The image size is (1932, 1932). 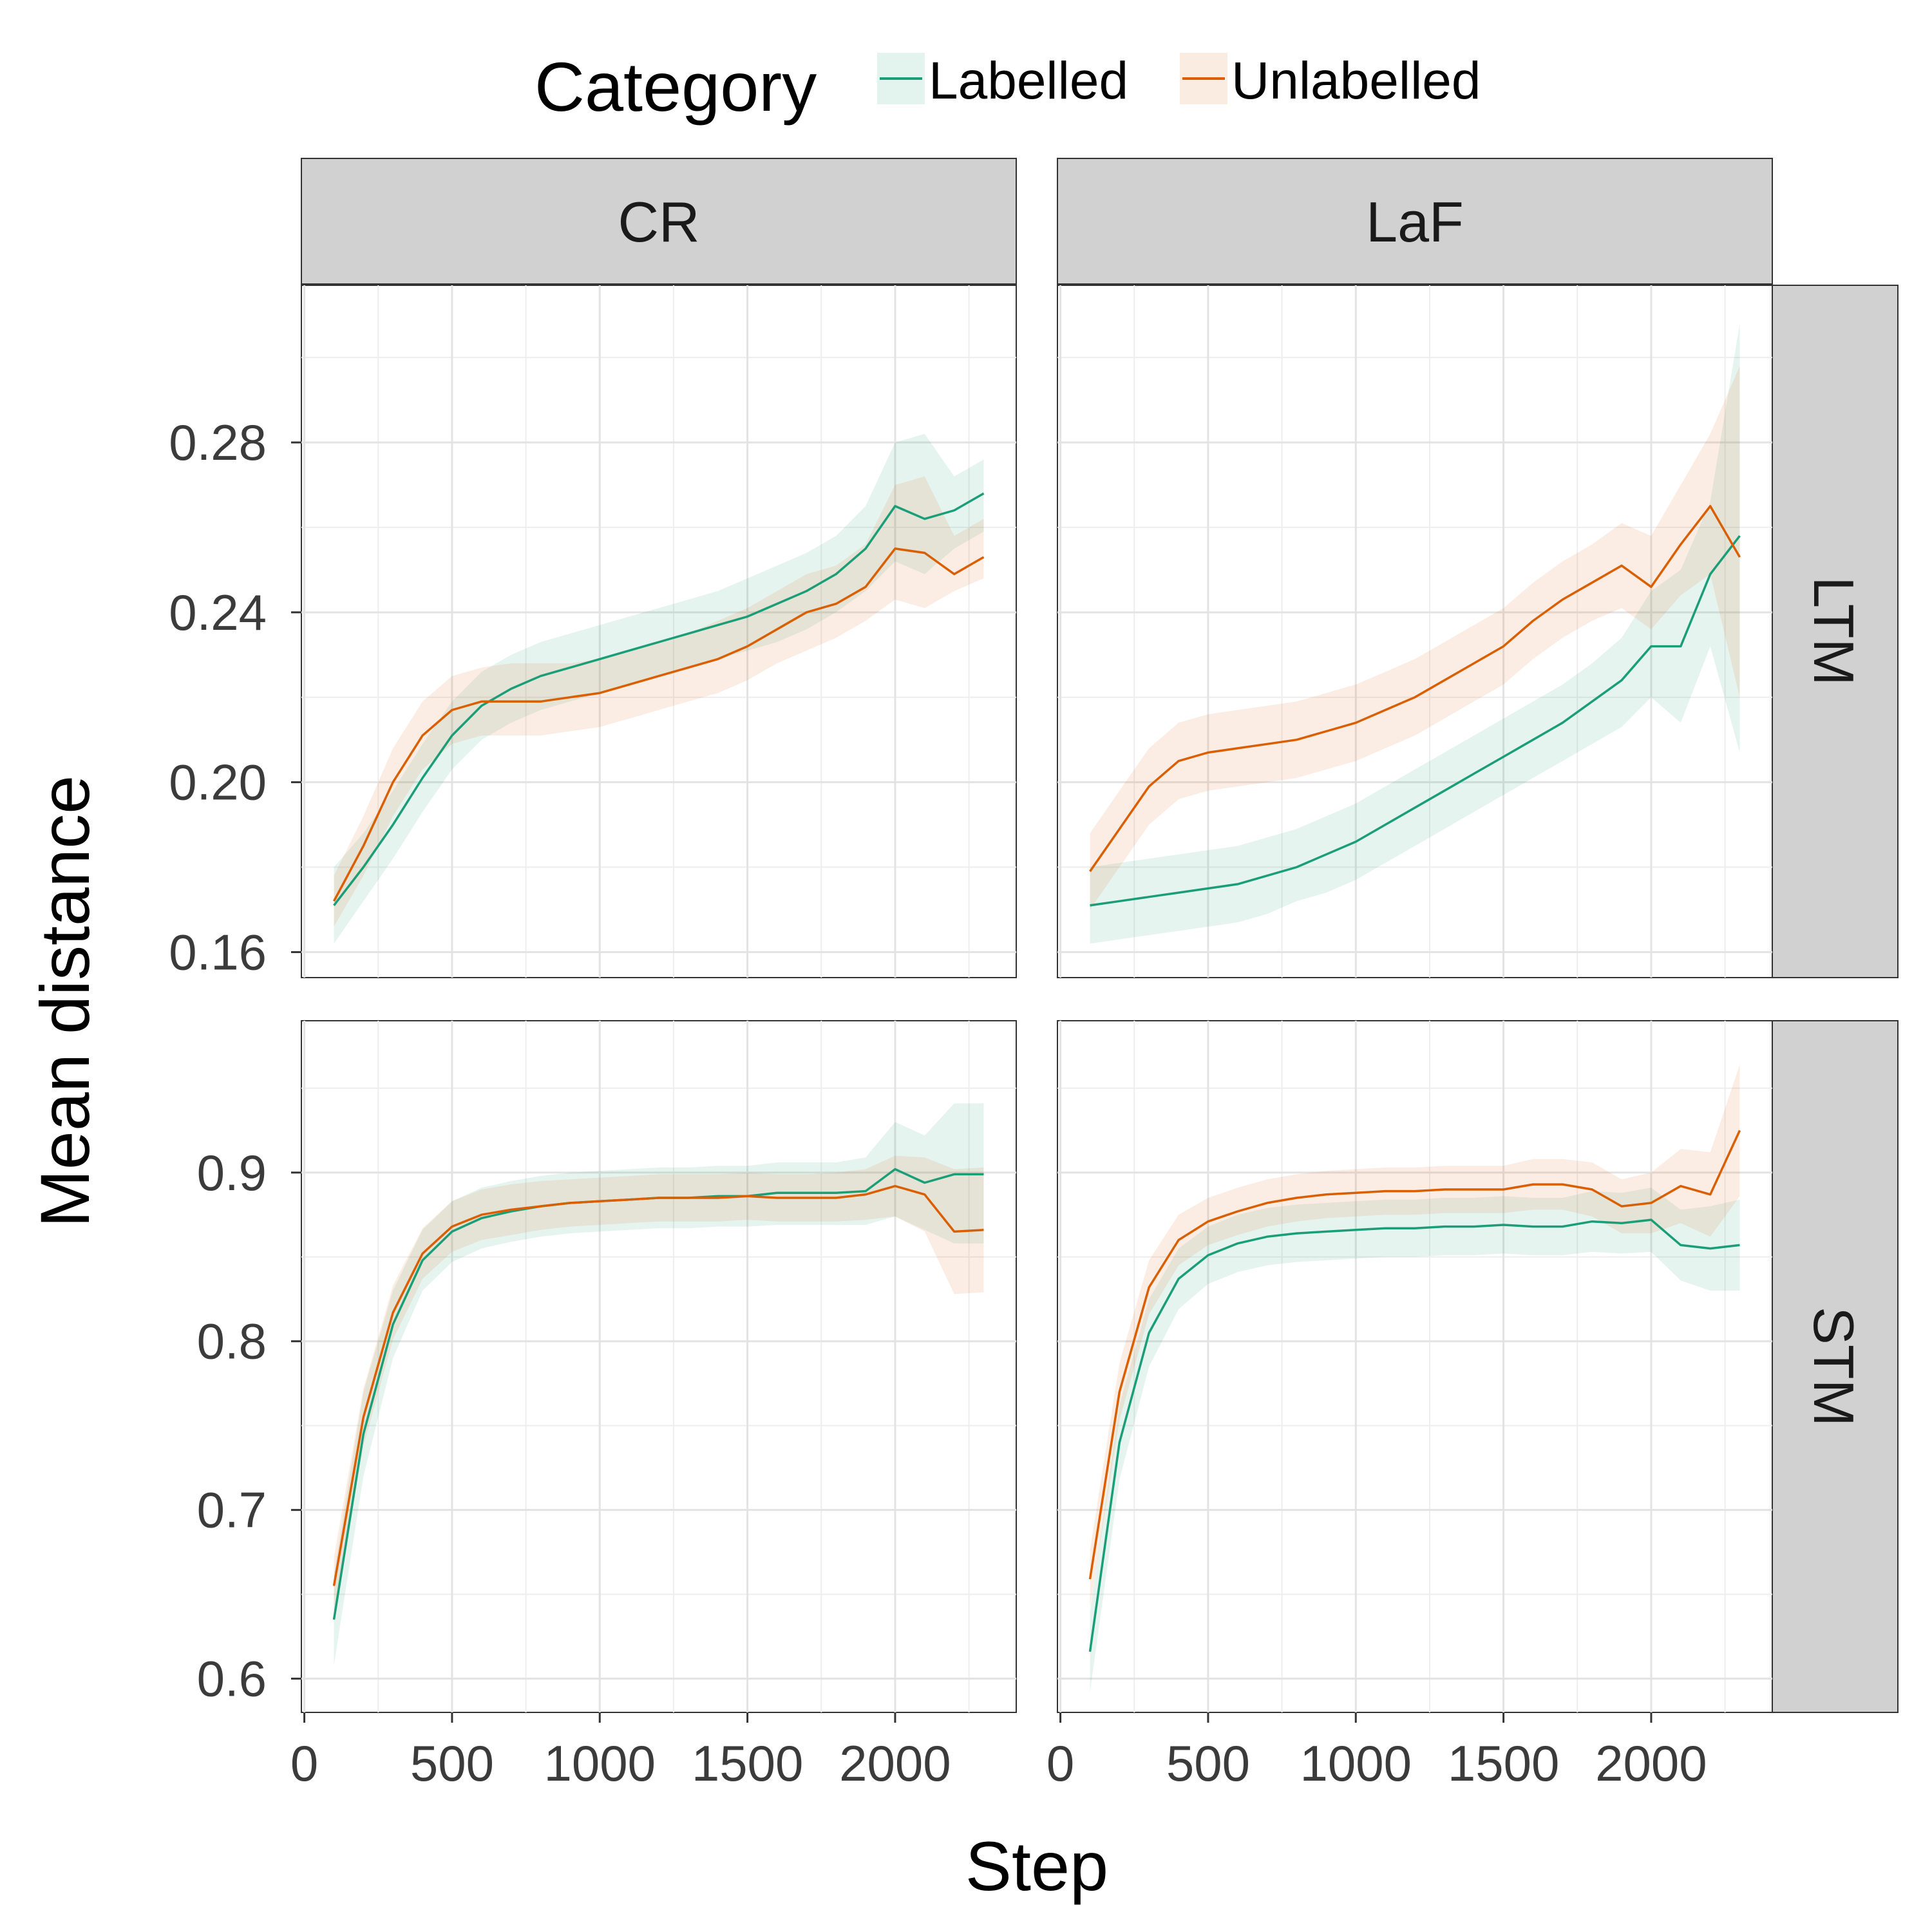 I want to click on panel-laf-stm-lines, so click(x=1415, y=1391).